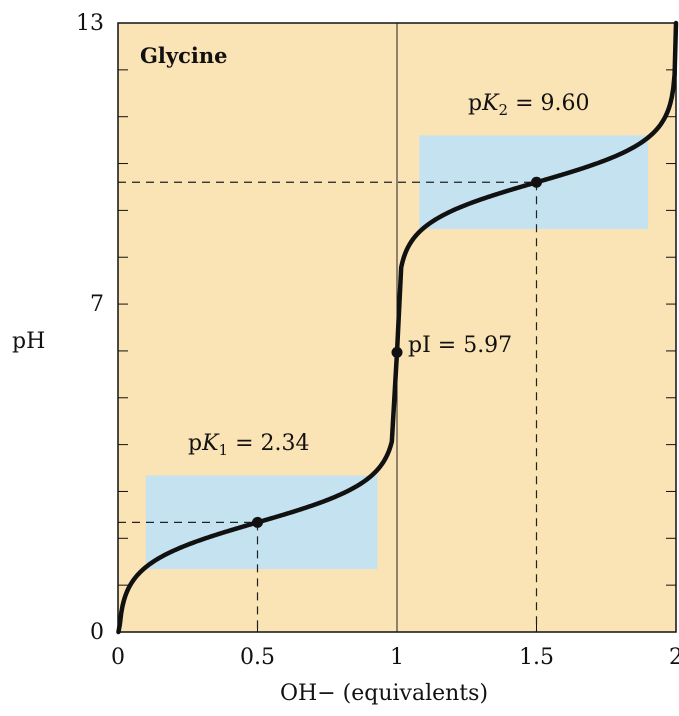 Image resolution: width=679 pixels, height=716 pixels. What do you see at coordinates (528, 105) in the screenshot?
I see `pk2-label: pK2 = 9.60` at bounding box center [528, 105].